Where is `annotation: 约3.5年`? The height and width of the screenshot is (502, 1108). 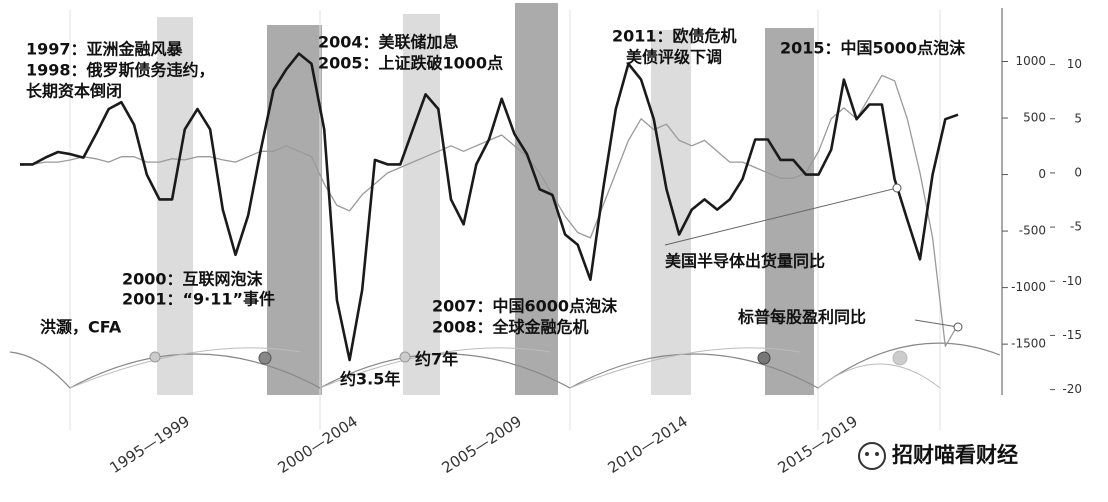 annotation: 约3.5年 is located at coordinates (370, 379).